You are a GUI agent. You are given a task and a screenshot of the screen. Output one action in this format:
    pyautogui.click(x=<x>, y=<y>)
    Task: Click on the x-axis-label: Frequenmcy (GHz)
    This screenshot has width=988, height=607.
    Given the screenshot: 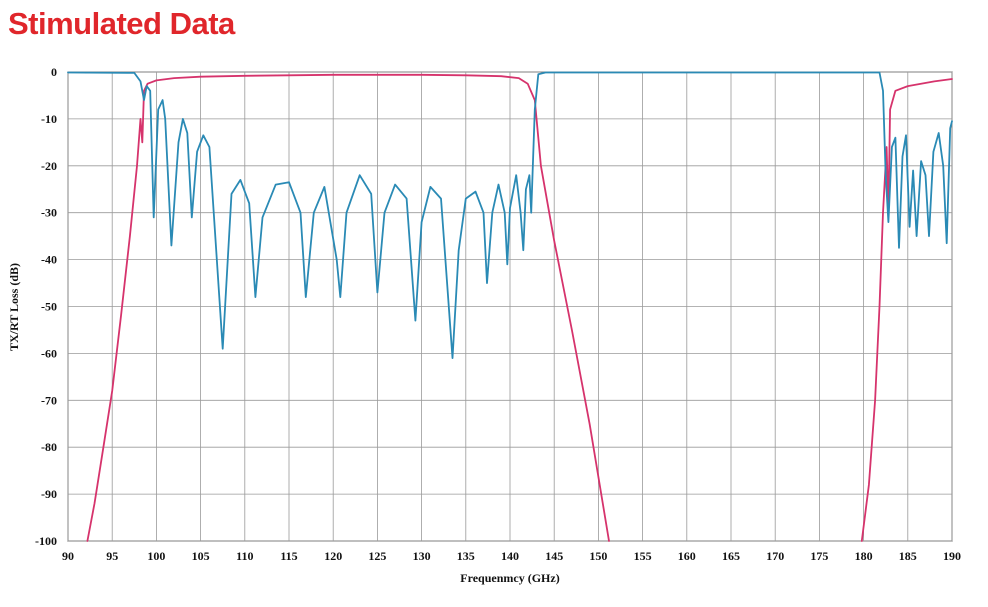 What is the action you would take?
    pyautogui.click(x=509, y=578)
    